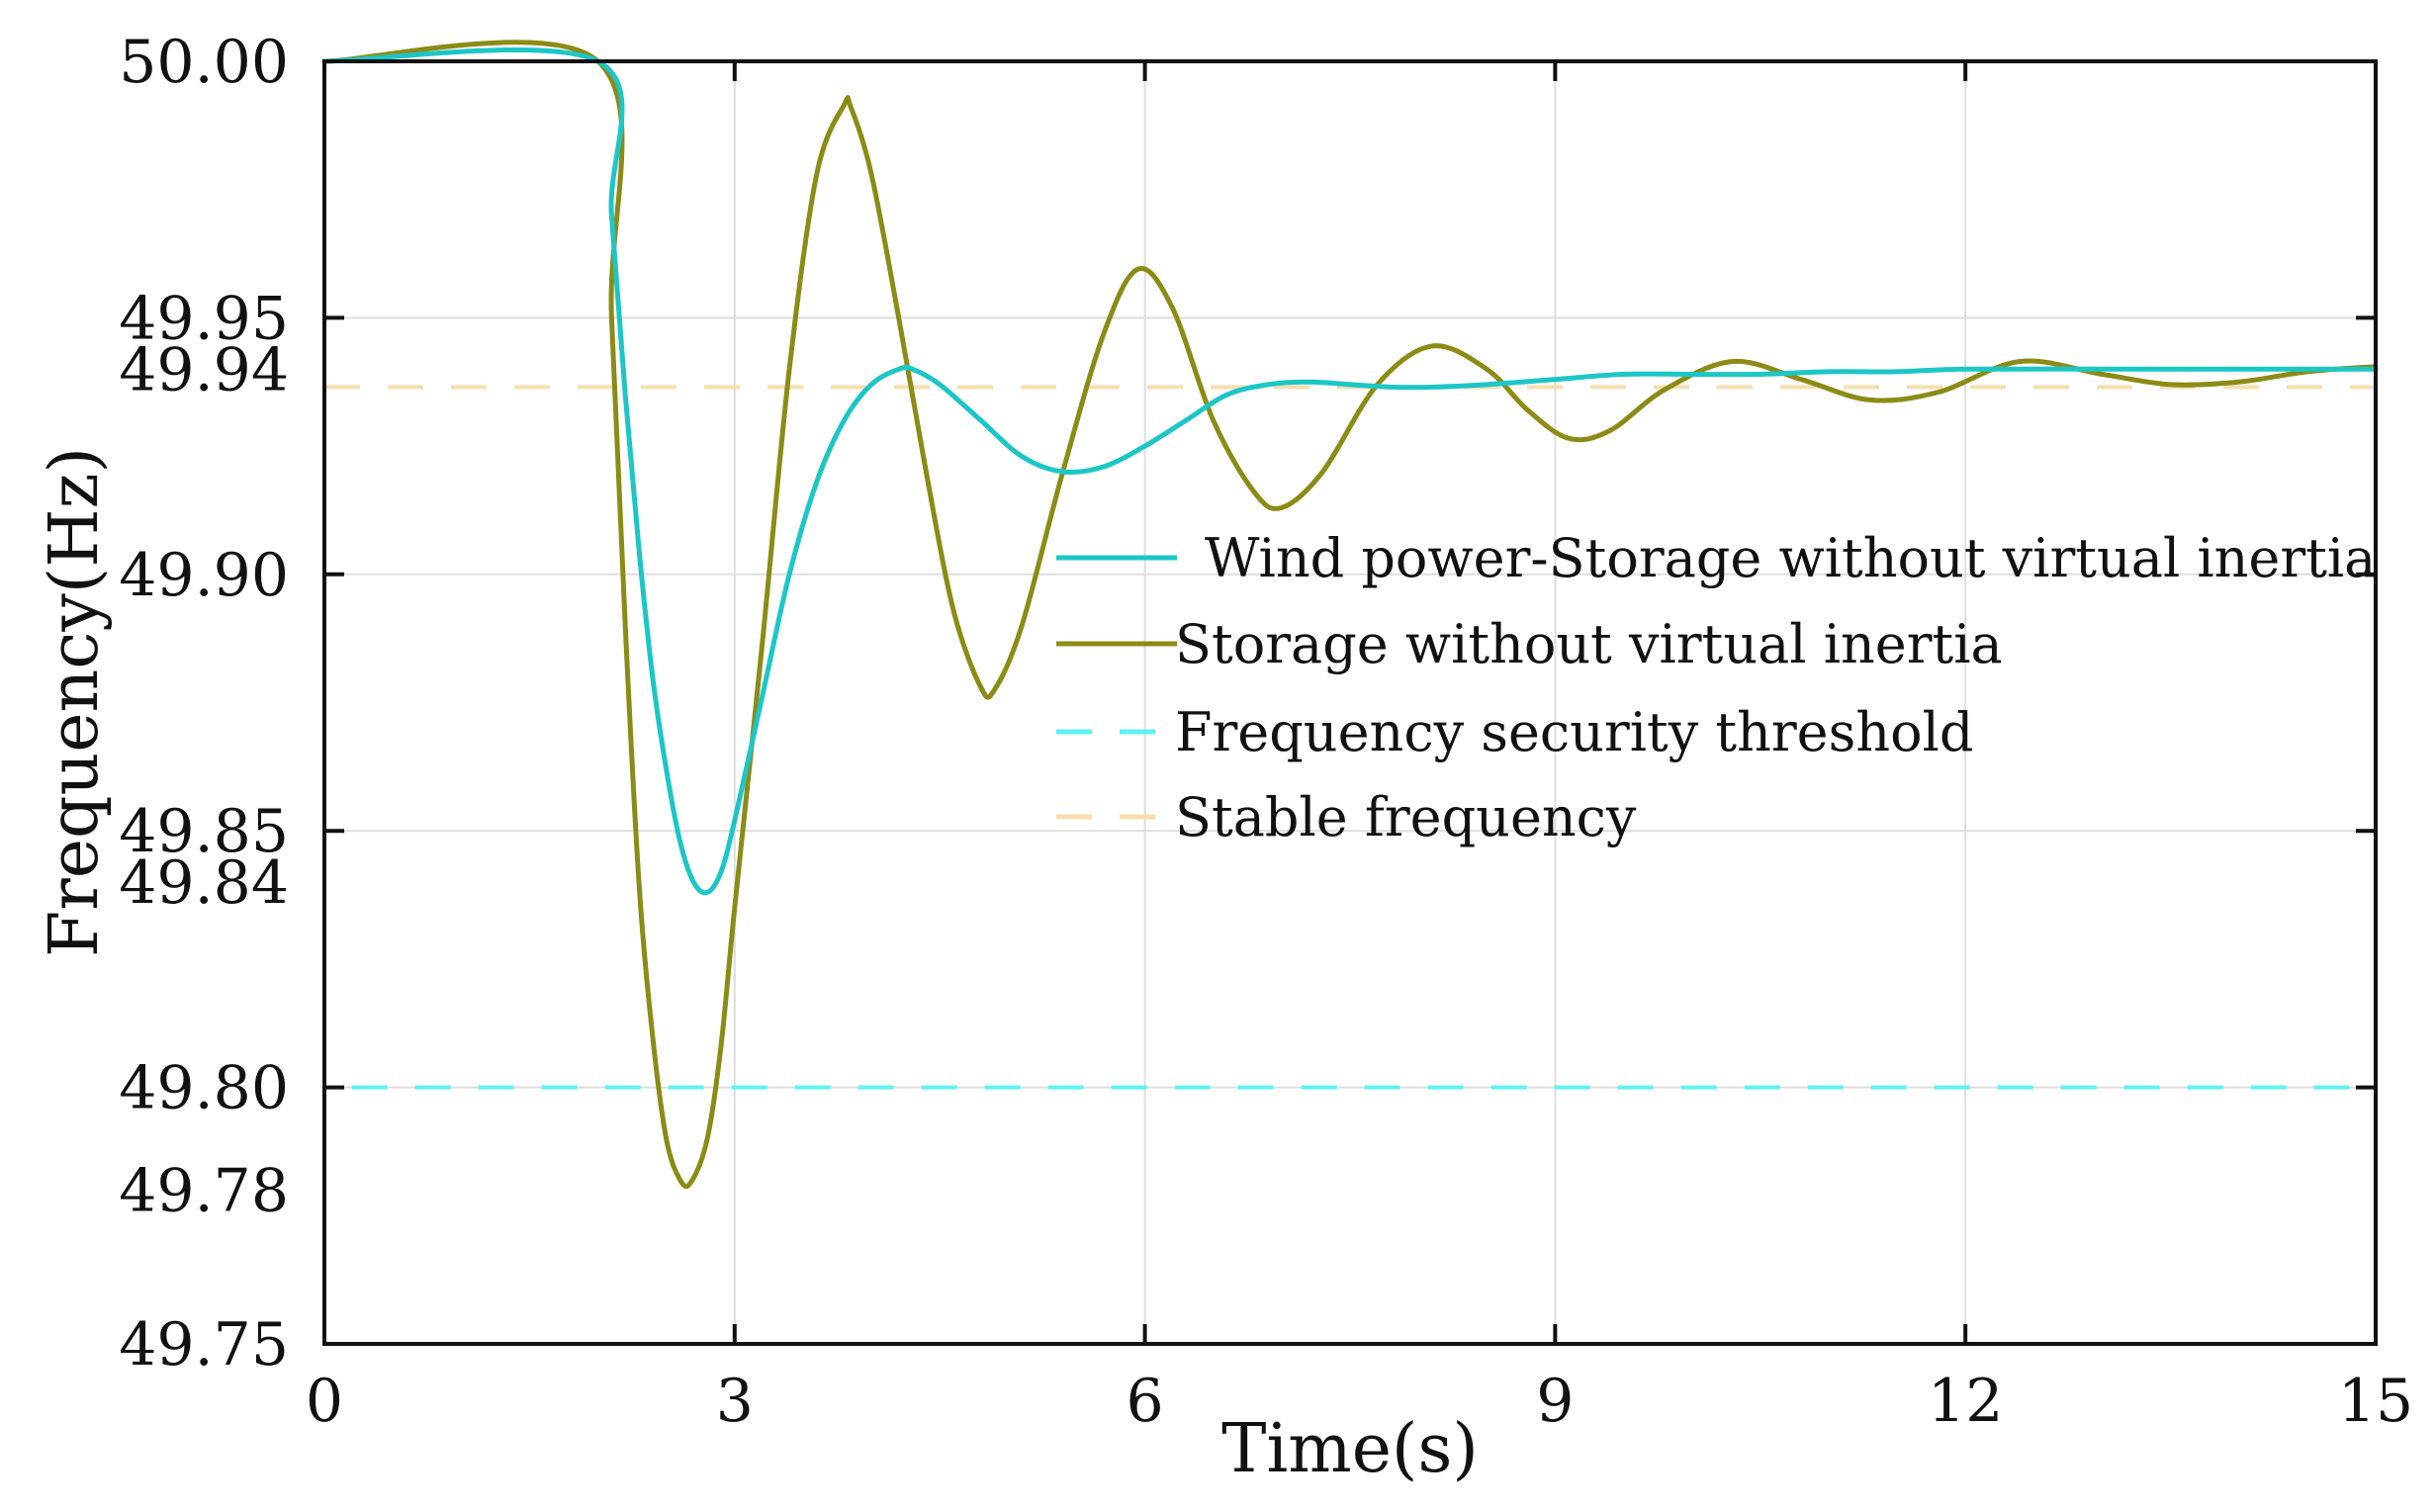 The image size is (2435, 1512). I want to click on x-tick-label: 6, so click(1145, 1402).